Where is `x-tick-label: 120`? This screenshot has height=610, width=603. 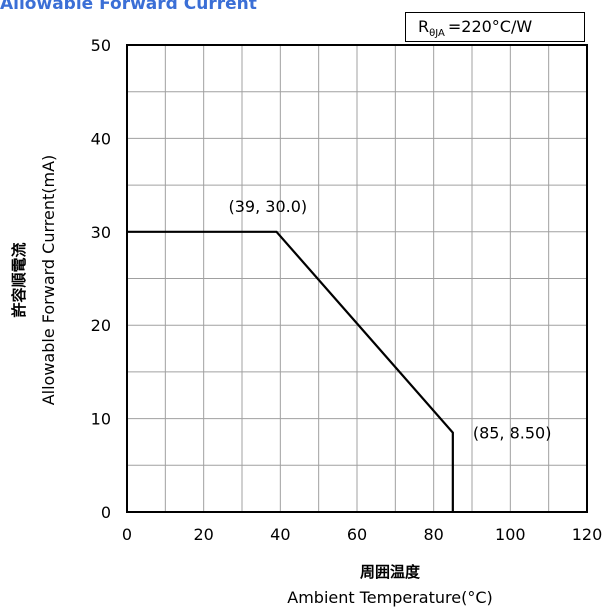
x-tick-label: 120 is located at coordinates (587, 534).